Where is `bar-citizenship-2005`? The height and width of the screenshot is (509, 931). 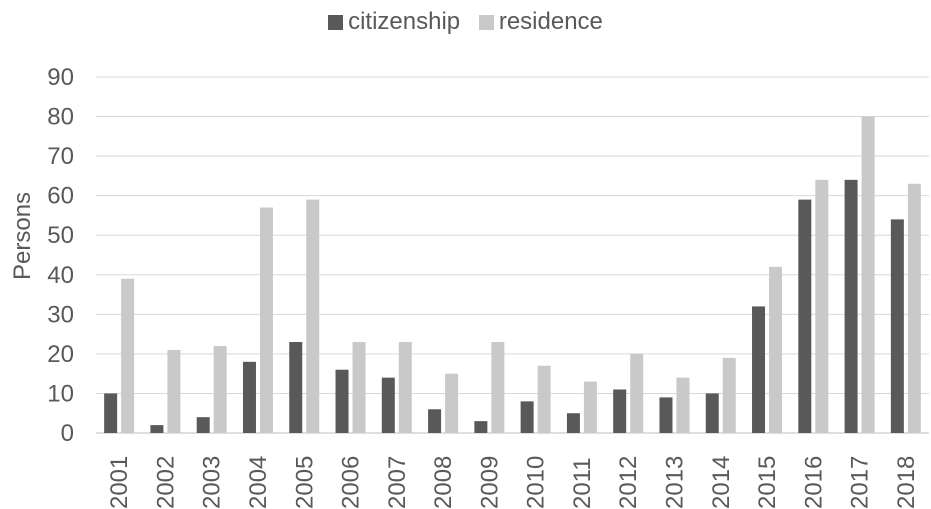
bar-citizenship-2005 is located at coordinates (296, 387).